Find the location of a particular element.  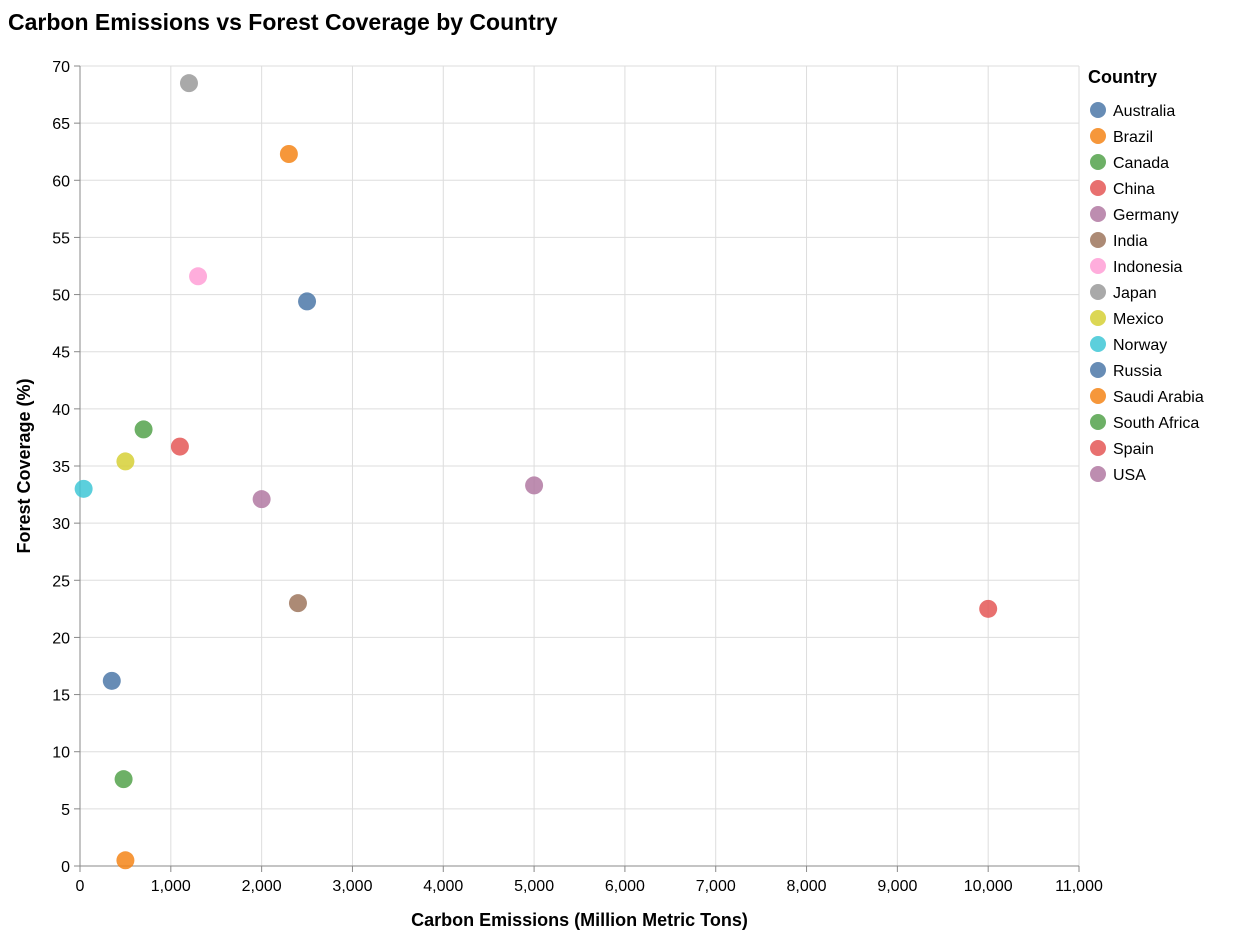

y-tick-label: 65 is located at coordinates (61, 124).